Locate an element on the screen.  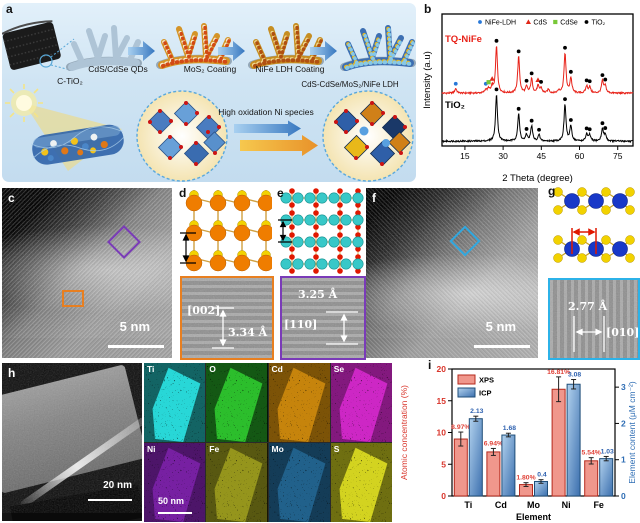
svg-text: Element content (μM cm⁻²) is located at coordinates (632, 432).